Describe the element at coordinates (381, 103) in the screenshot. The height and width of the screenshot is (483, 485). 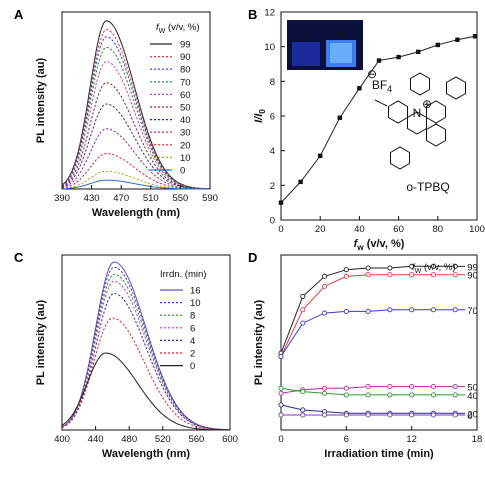
I see `panel-b-molecule-methyl` at that location.